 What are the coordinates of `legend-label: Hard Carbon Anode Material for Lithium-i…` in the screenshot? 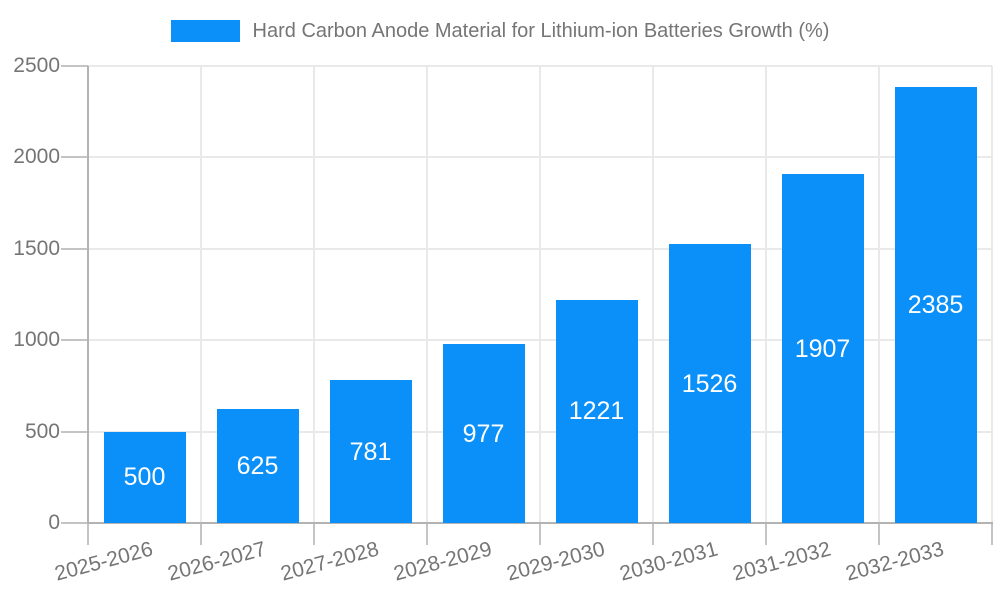 It's located at (541, 31).